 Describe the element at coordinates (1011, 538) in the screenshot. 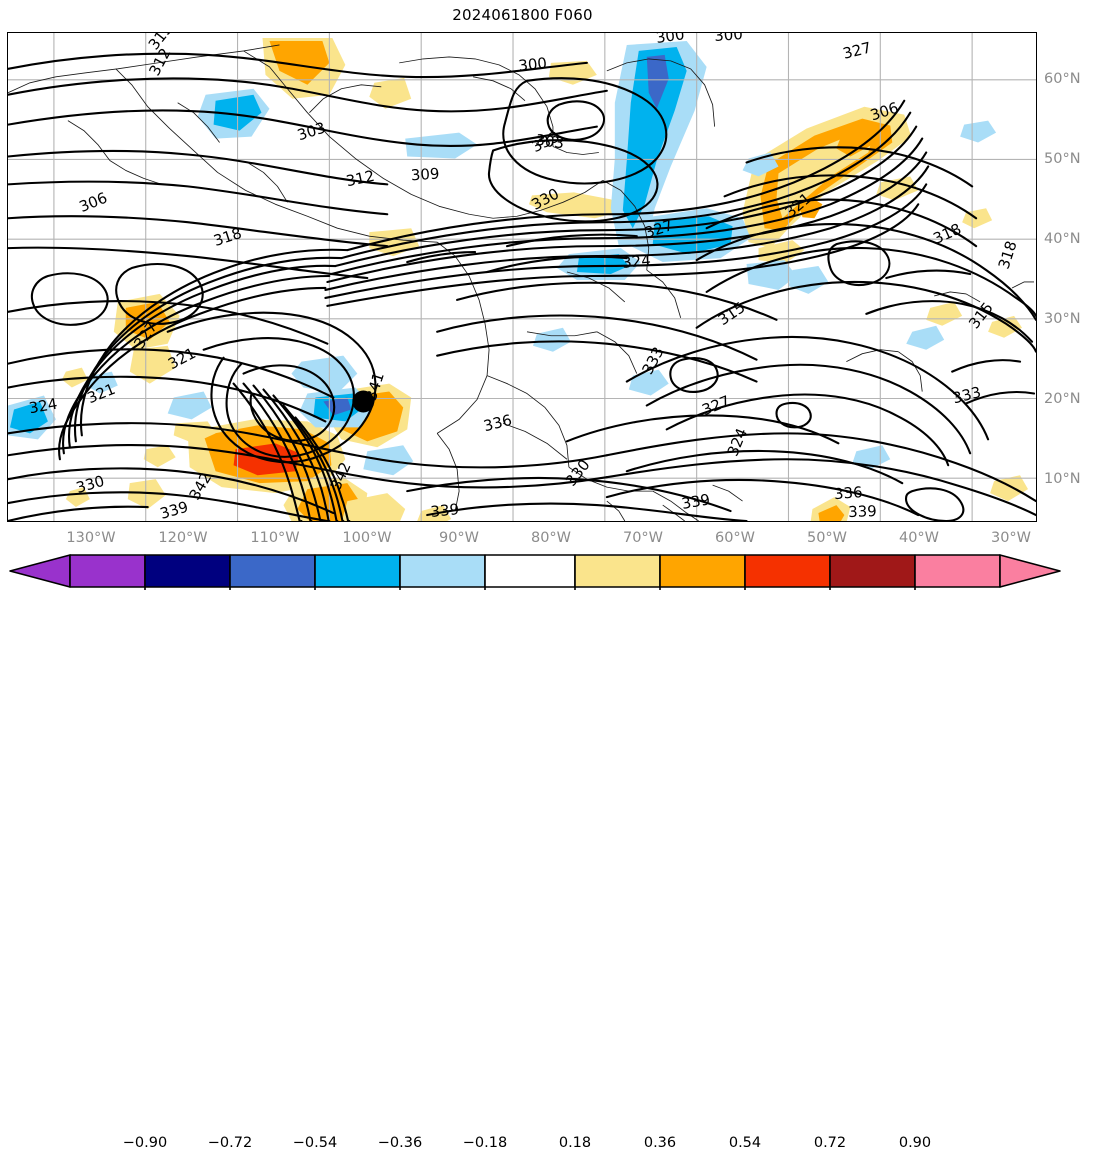

I see `lon-label-30w: 30°W` at that location.